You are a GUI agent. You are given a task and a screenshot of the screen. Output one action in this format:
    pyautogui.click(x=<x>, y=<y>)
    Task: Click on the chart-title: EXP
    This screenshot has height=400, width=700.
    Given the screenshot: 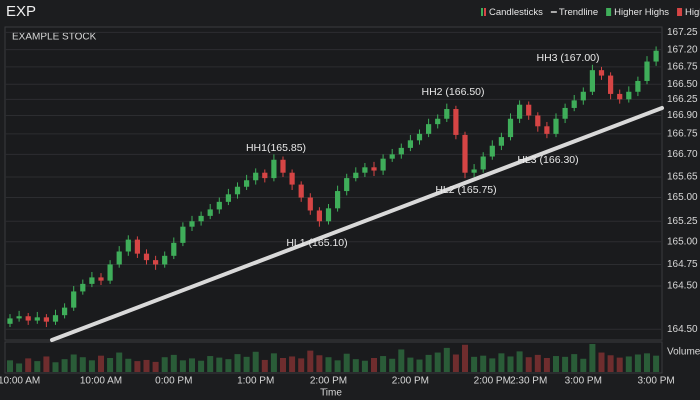 What is the action you would take?
    pyautogui.click(x=21, y=11)
    